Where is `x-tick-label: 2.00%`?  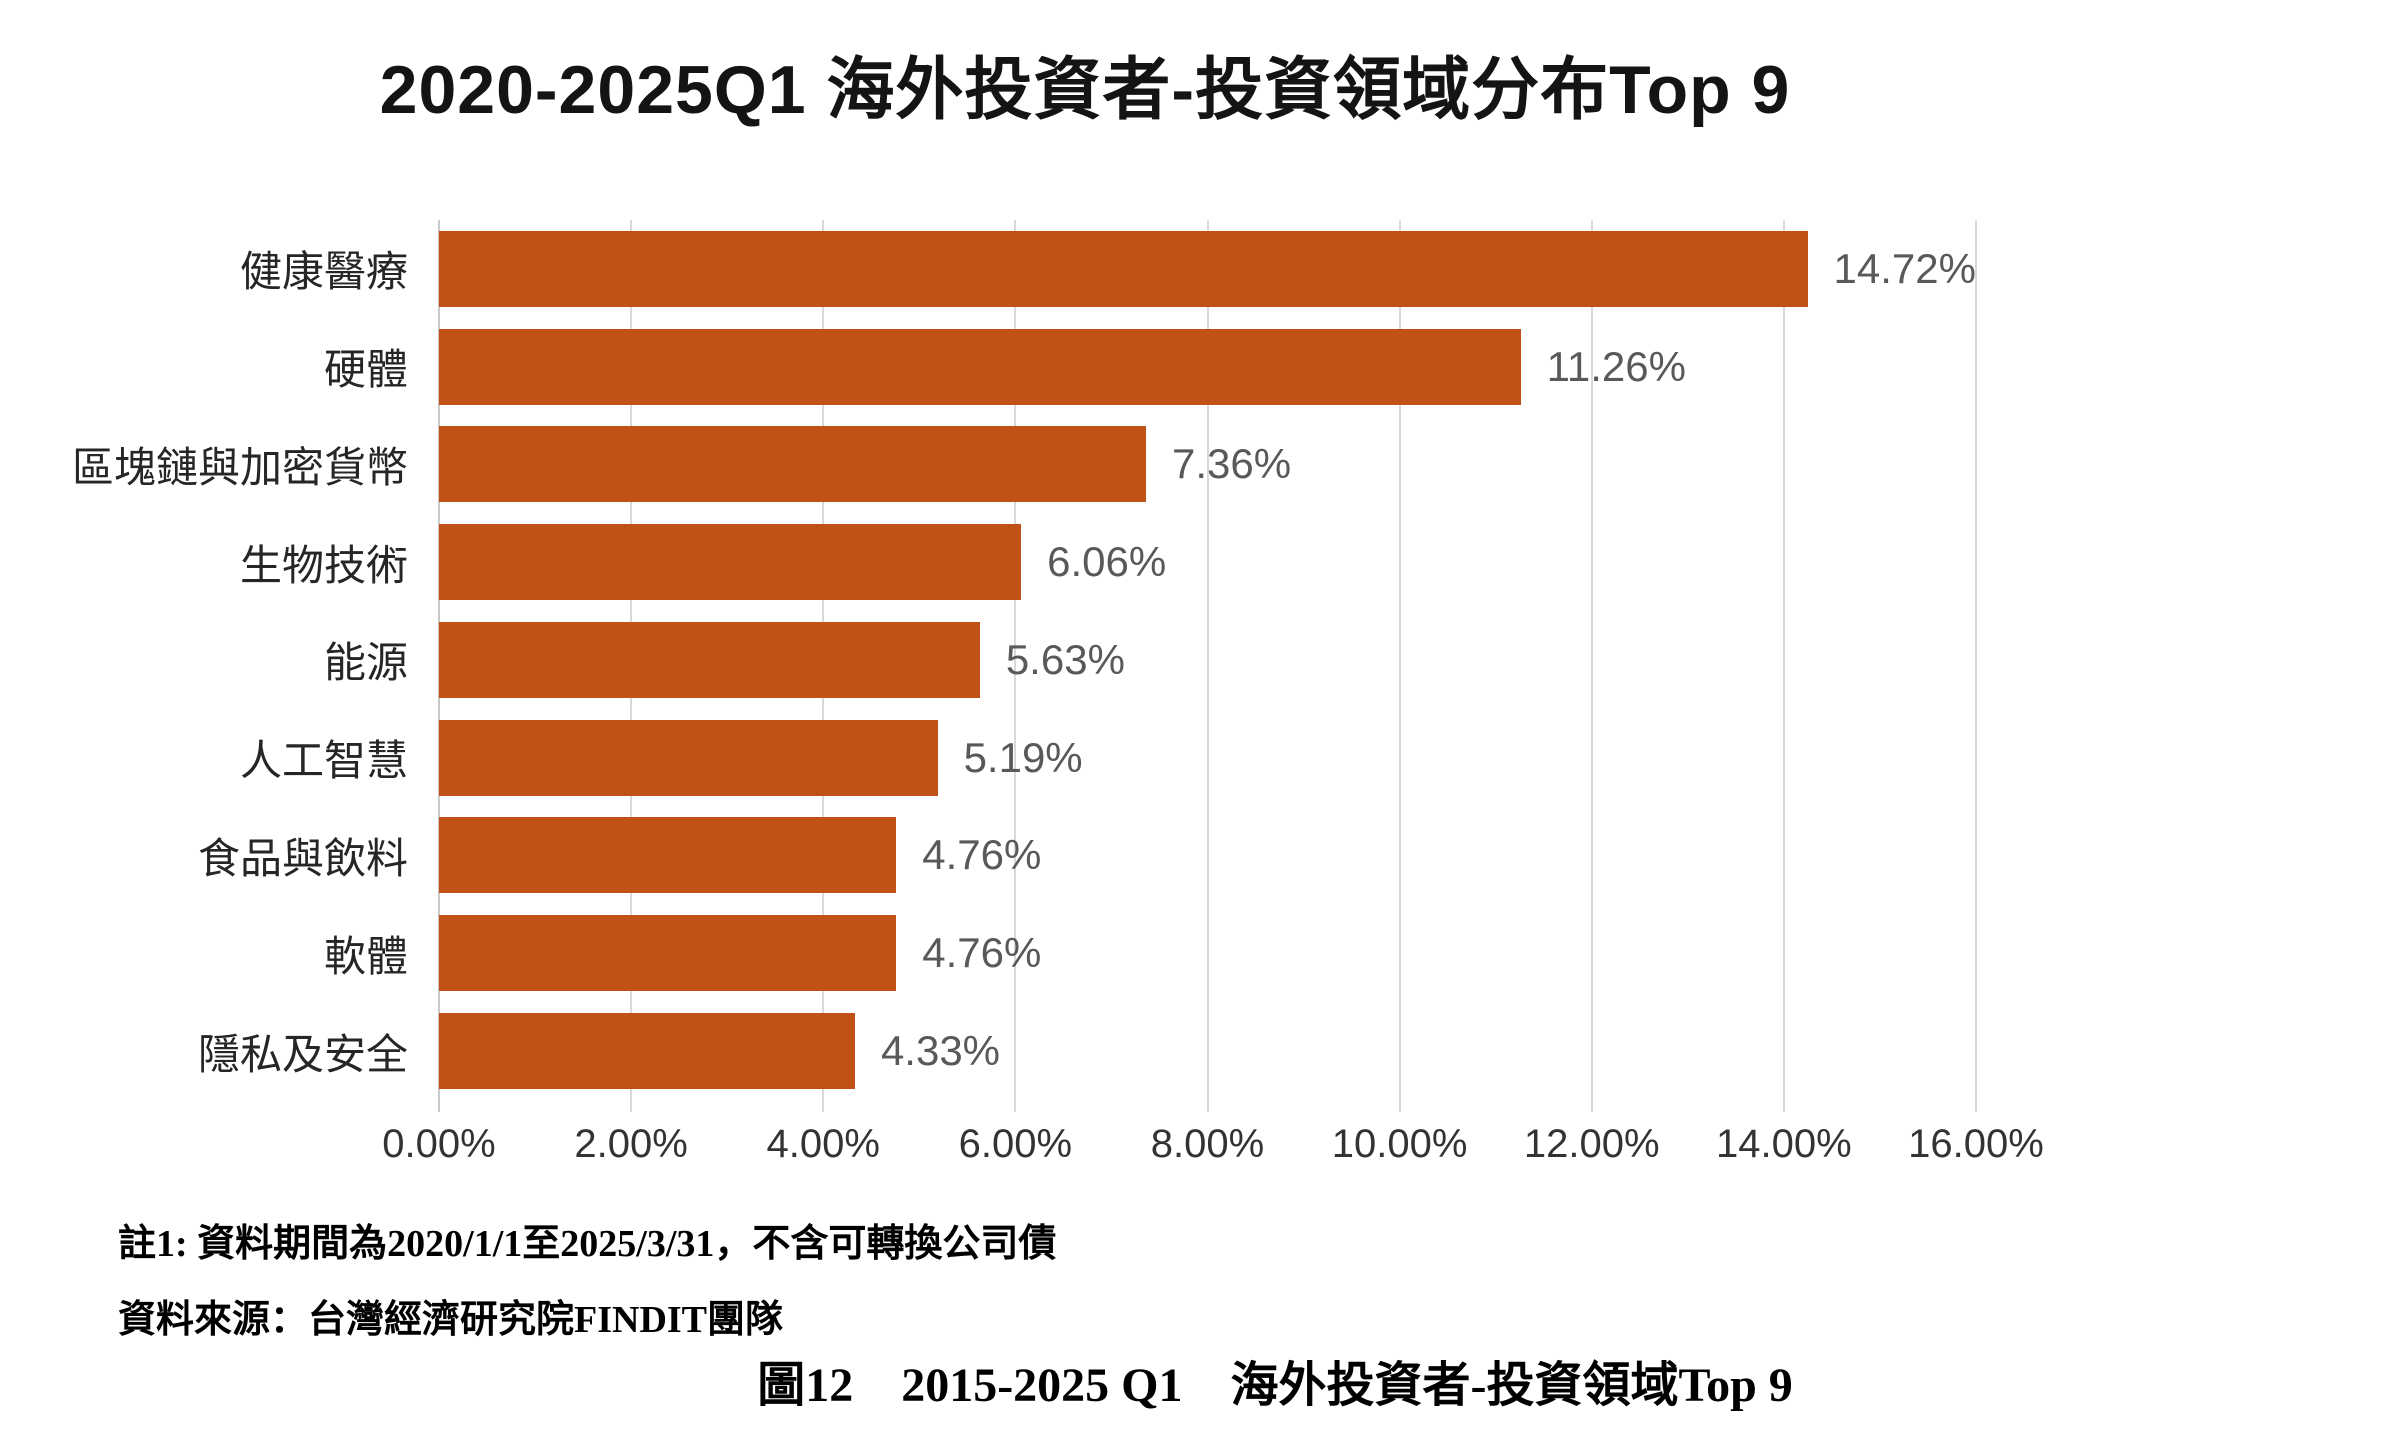 x-tick-label: 2.00% is located at coordinates (631, 1144).